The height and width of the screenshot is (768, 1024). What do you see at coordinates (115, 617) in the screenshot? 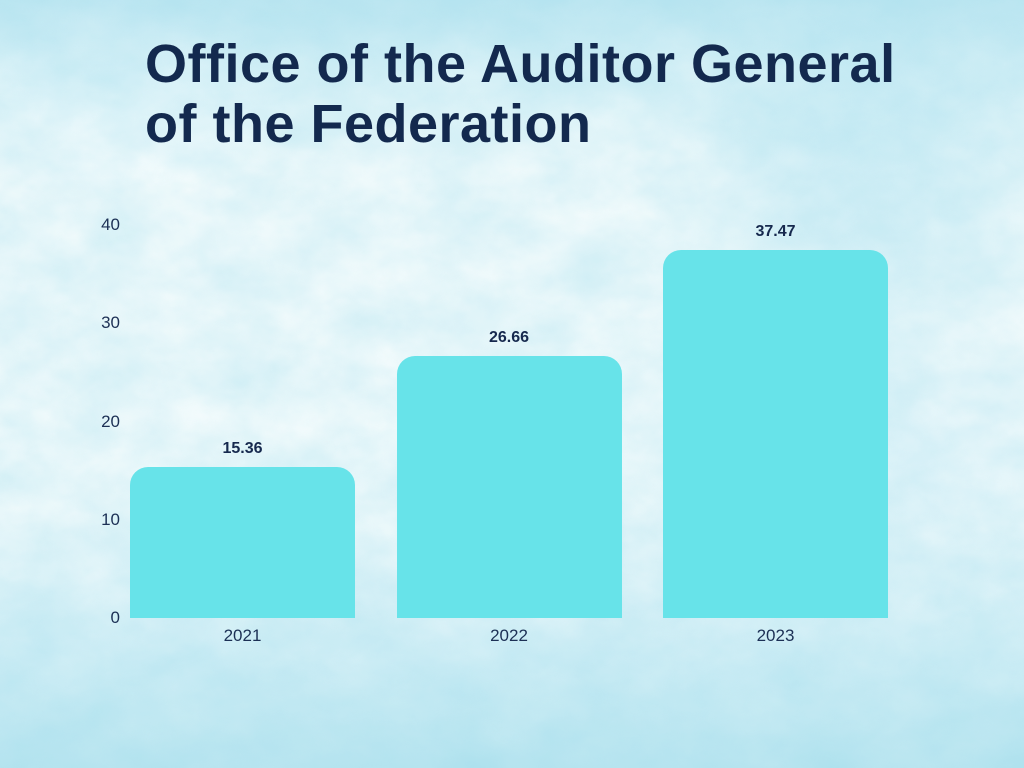
I see `y-axis-tick-label: 0` at bounding box center [115, 617].